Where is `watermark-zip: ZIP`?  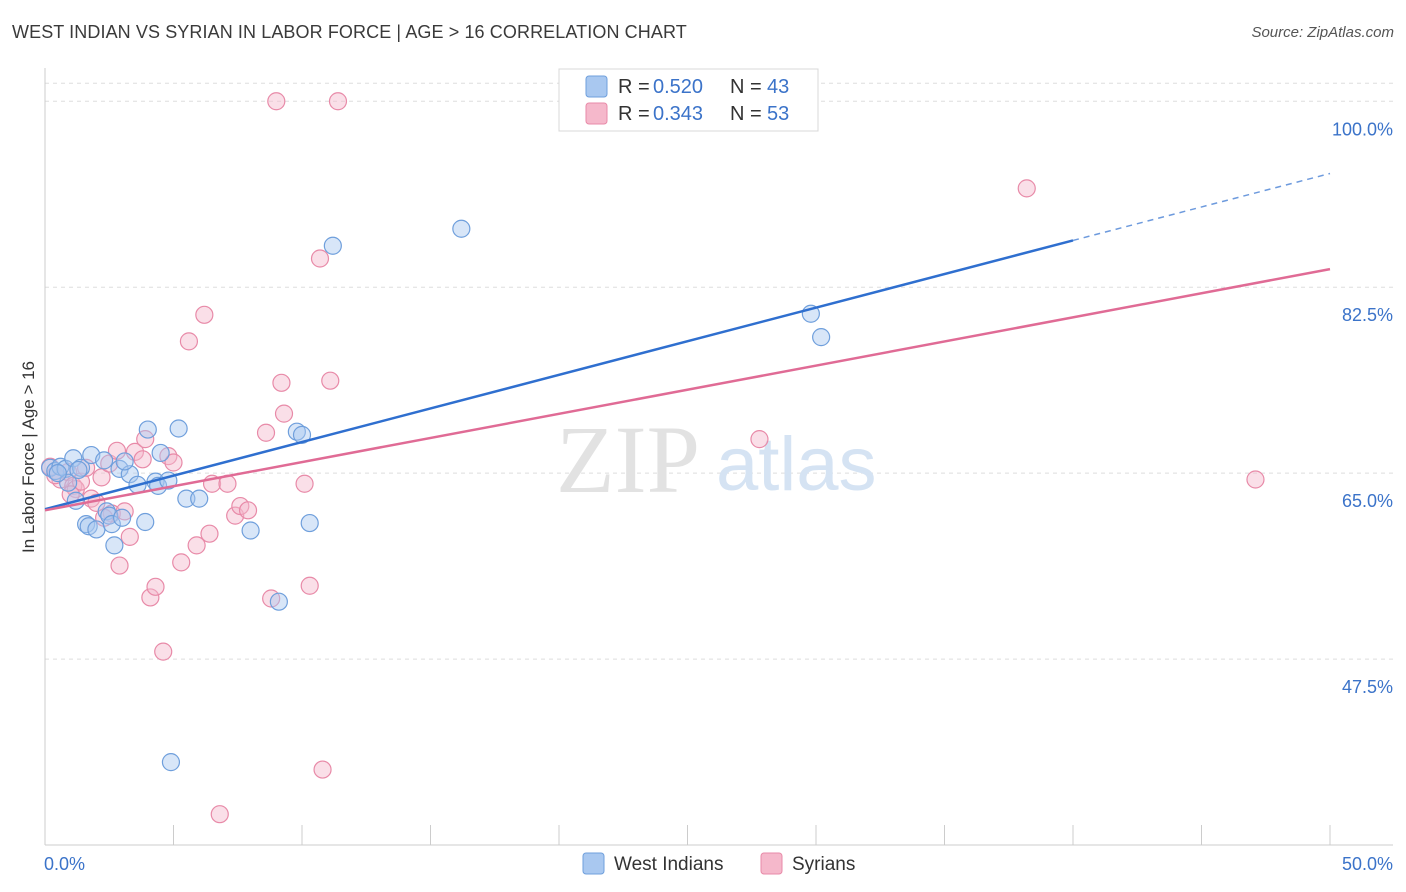 watermark-zip: ZIP is located at coordinates (628, 459).